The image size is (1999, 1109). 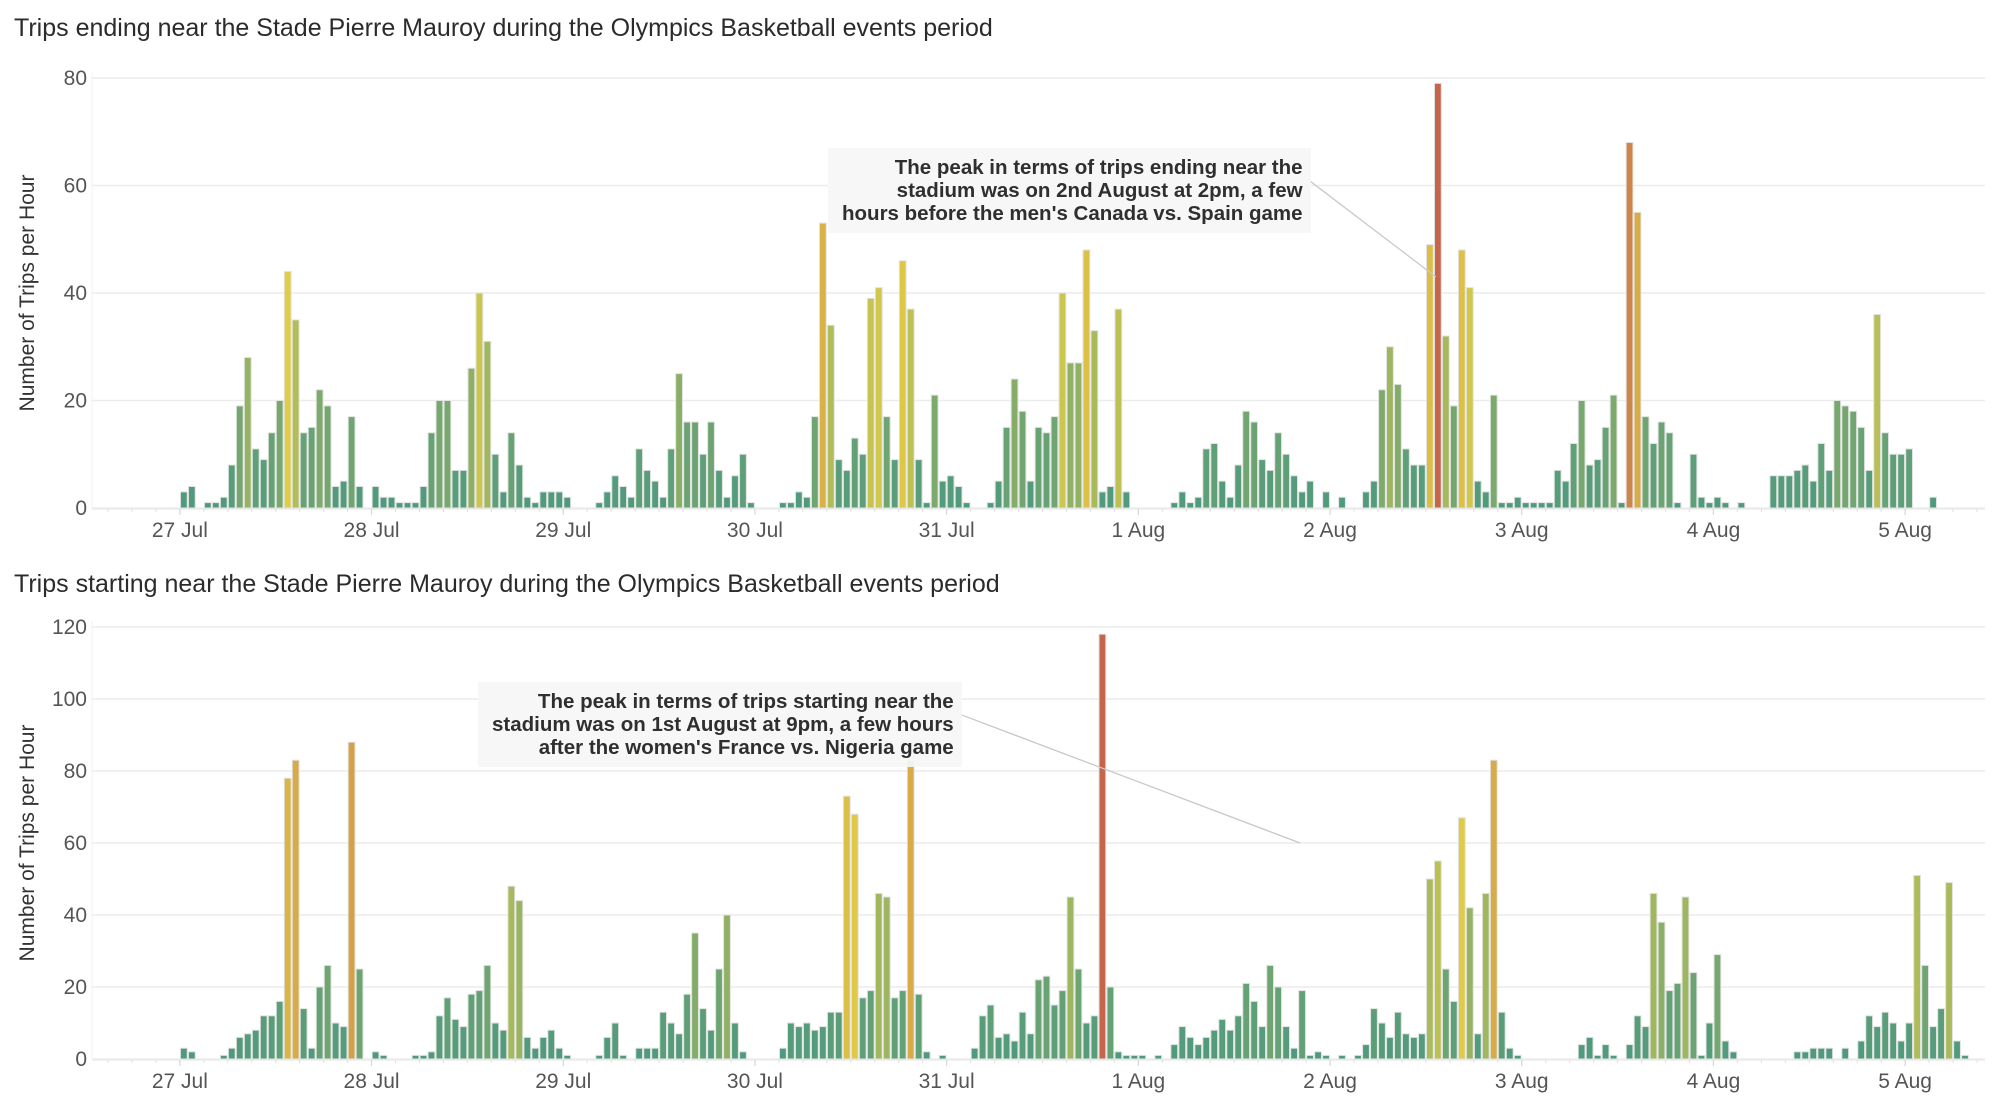 What do you see at coordinates (1330, 1081) in the screenshot?
I see `x-tick-label: 2 Aug` at bounding box center [1330, 1081].